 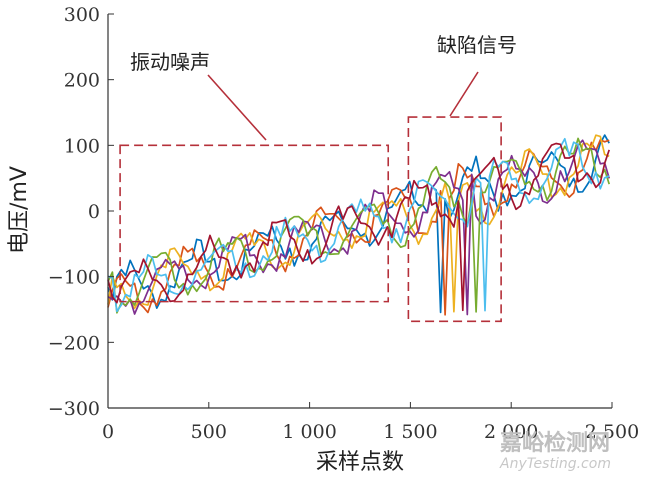 I want to click on x-tick-label: 500, so click(x=209, y=432).